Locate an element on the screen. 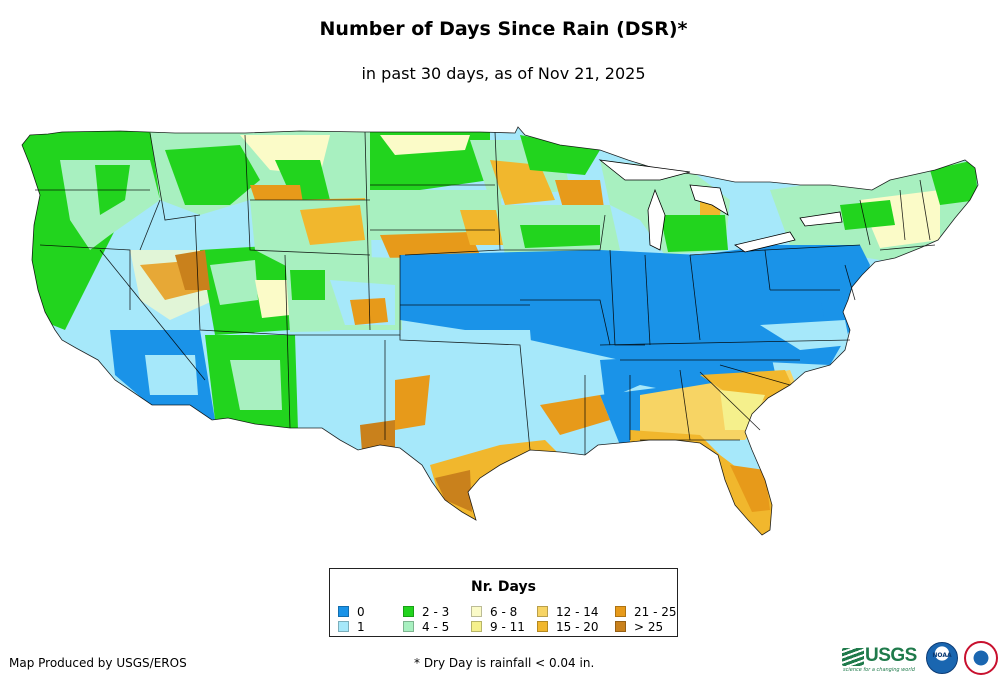 The height and width of the screenshot is (691, 1007). legend-label: 15 - 20 is located at coordinates (577, 627).